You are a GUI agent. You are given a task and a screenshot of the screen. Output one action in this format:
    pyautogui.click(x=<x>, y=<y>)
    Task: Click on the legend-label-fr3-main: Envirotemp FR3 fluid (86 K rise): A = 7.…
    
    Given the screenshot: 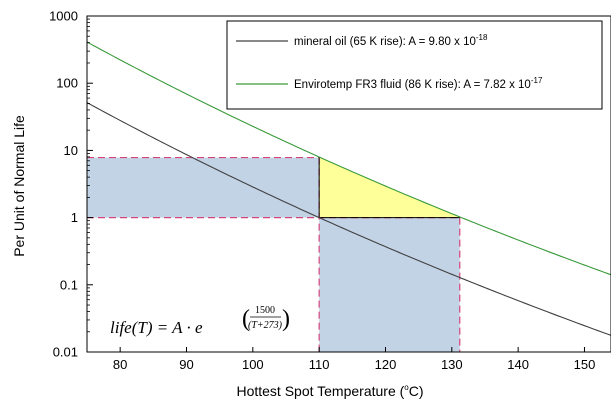 What is the action you would take?
    pyautogui.click(x=412, y=85)
    